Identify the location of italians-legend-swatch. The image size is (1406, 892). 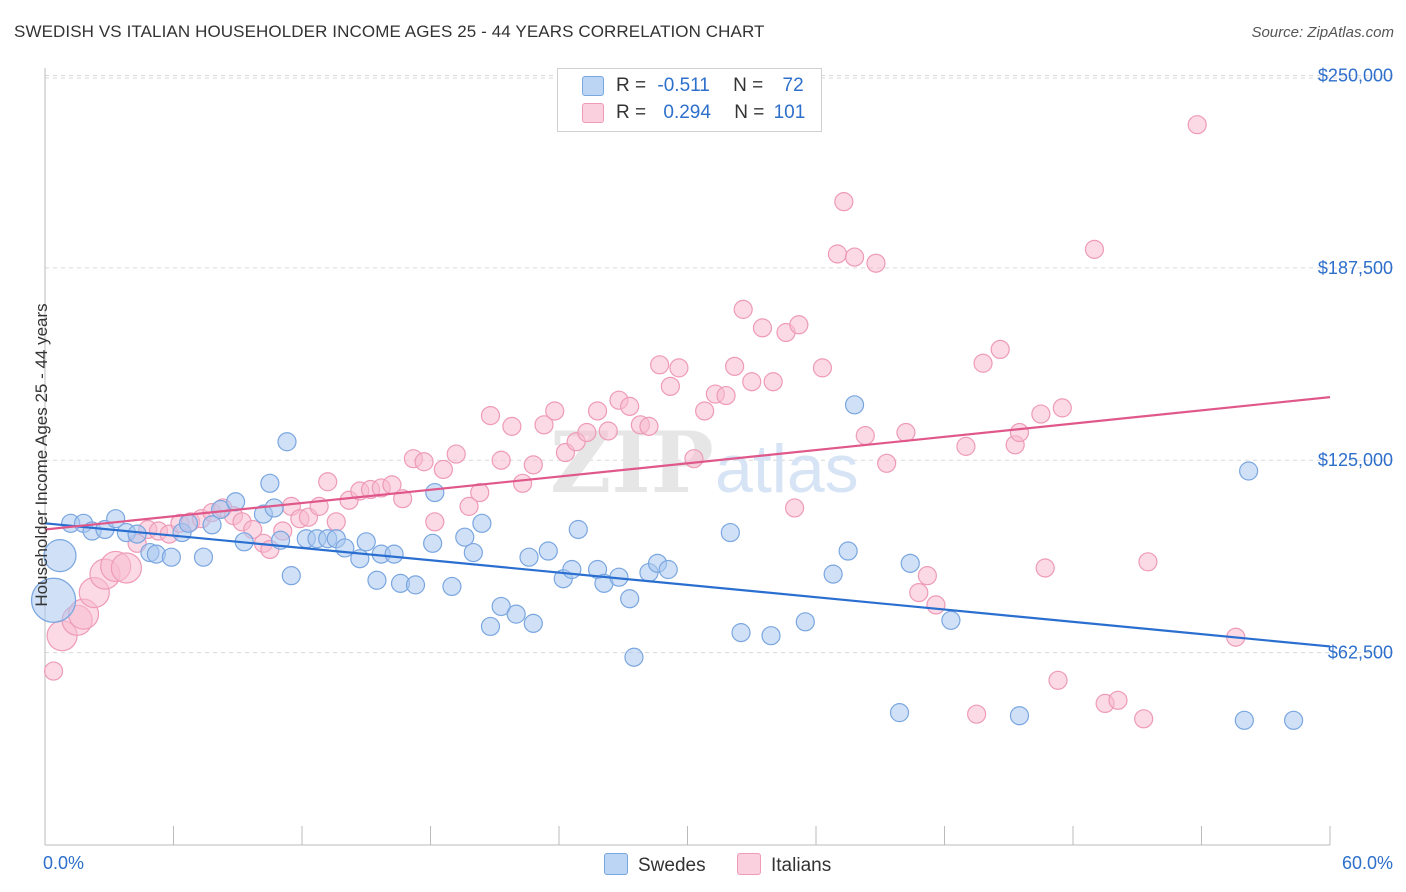
(749, 864).